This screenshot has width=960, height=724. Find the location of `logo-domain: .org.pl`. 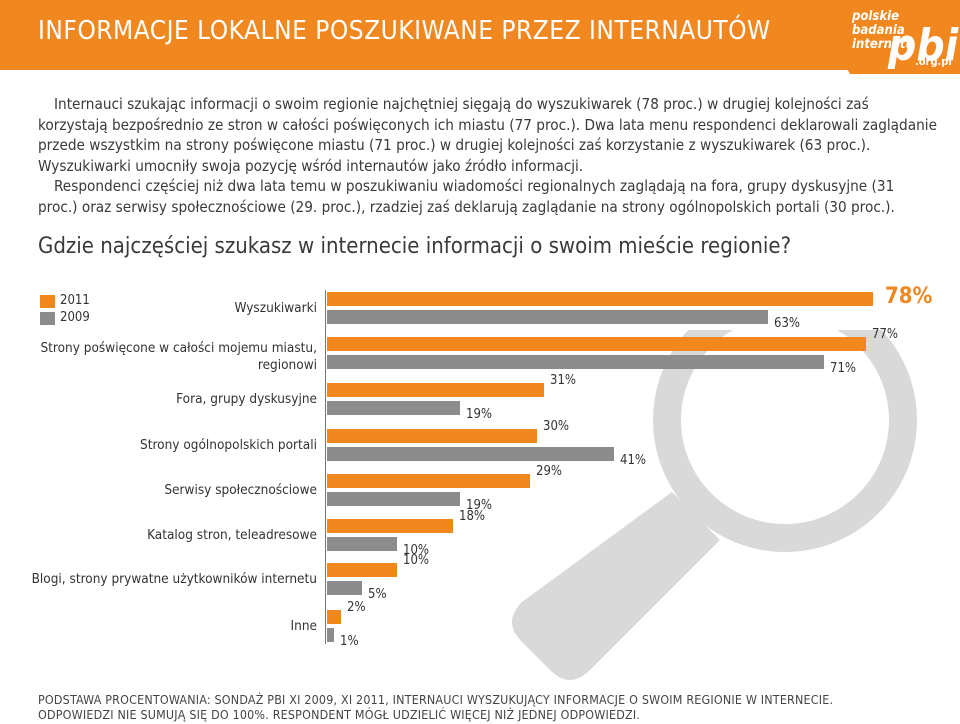

logo-domain: .org.pl is located at coordinates (933, 61).